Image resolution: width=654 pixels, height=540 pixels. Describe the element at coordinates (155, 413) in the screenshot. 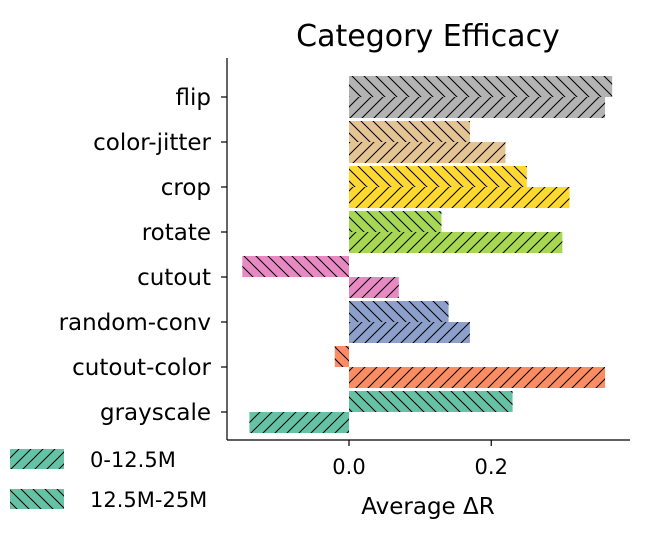

I see `category-label-grayscale: grayscale` at that location.